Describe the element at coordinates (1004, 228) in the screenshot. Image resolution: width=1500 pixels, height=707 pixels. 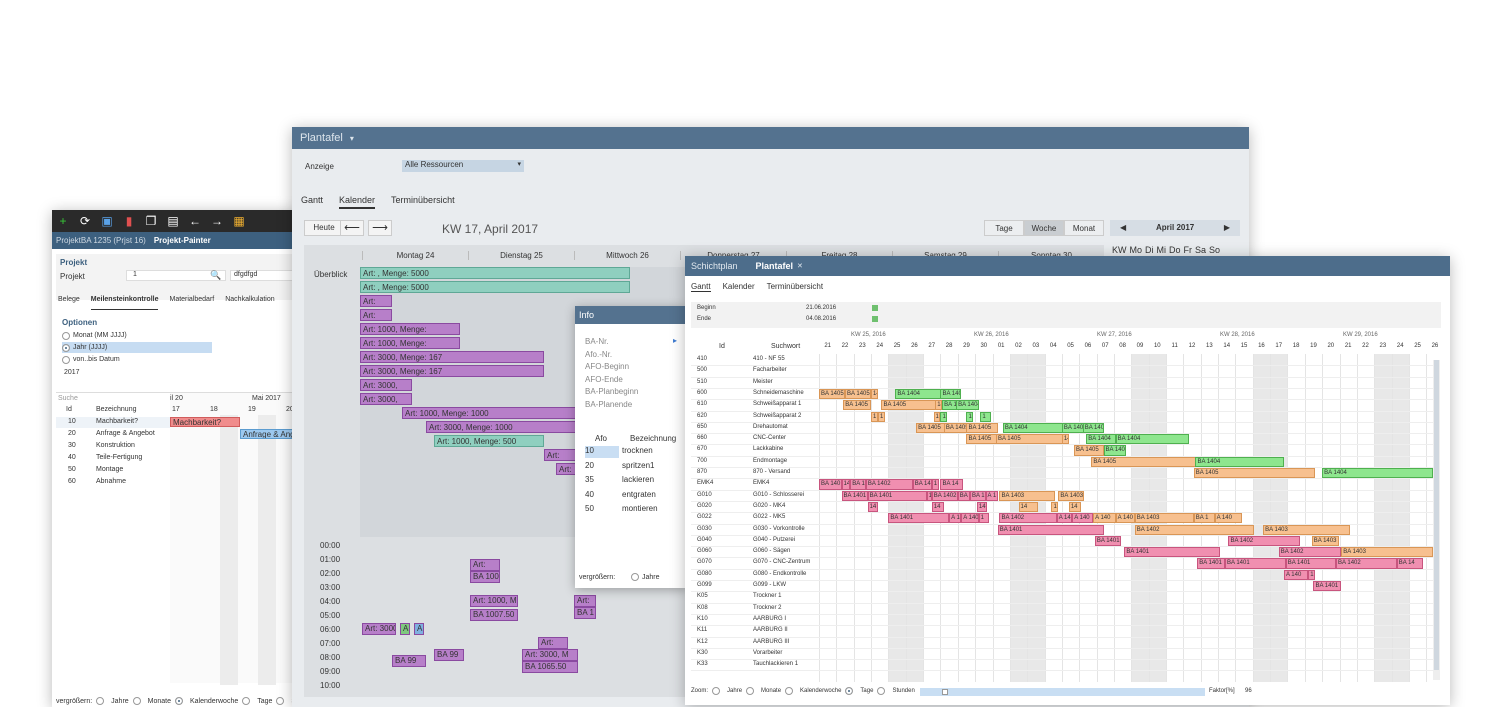
I see `view-tage-button: Tage` at that location.